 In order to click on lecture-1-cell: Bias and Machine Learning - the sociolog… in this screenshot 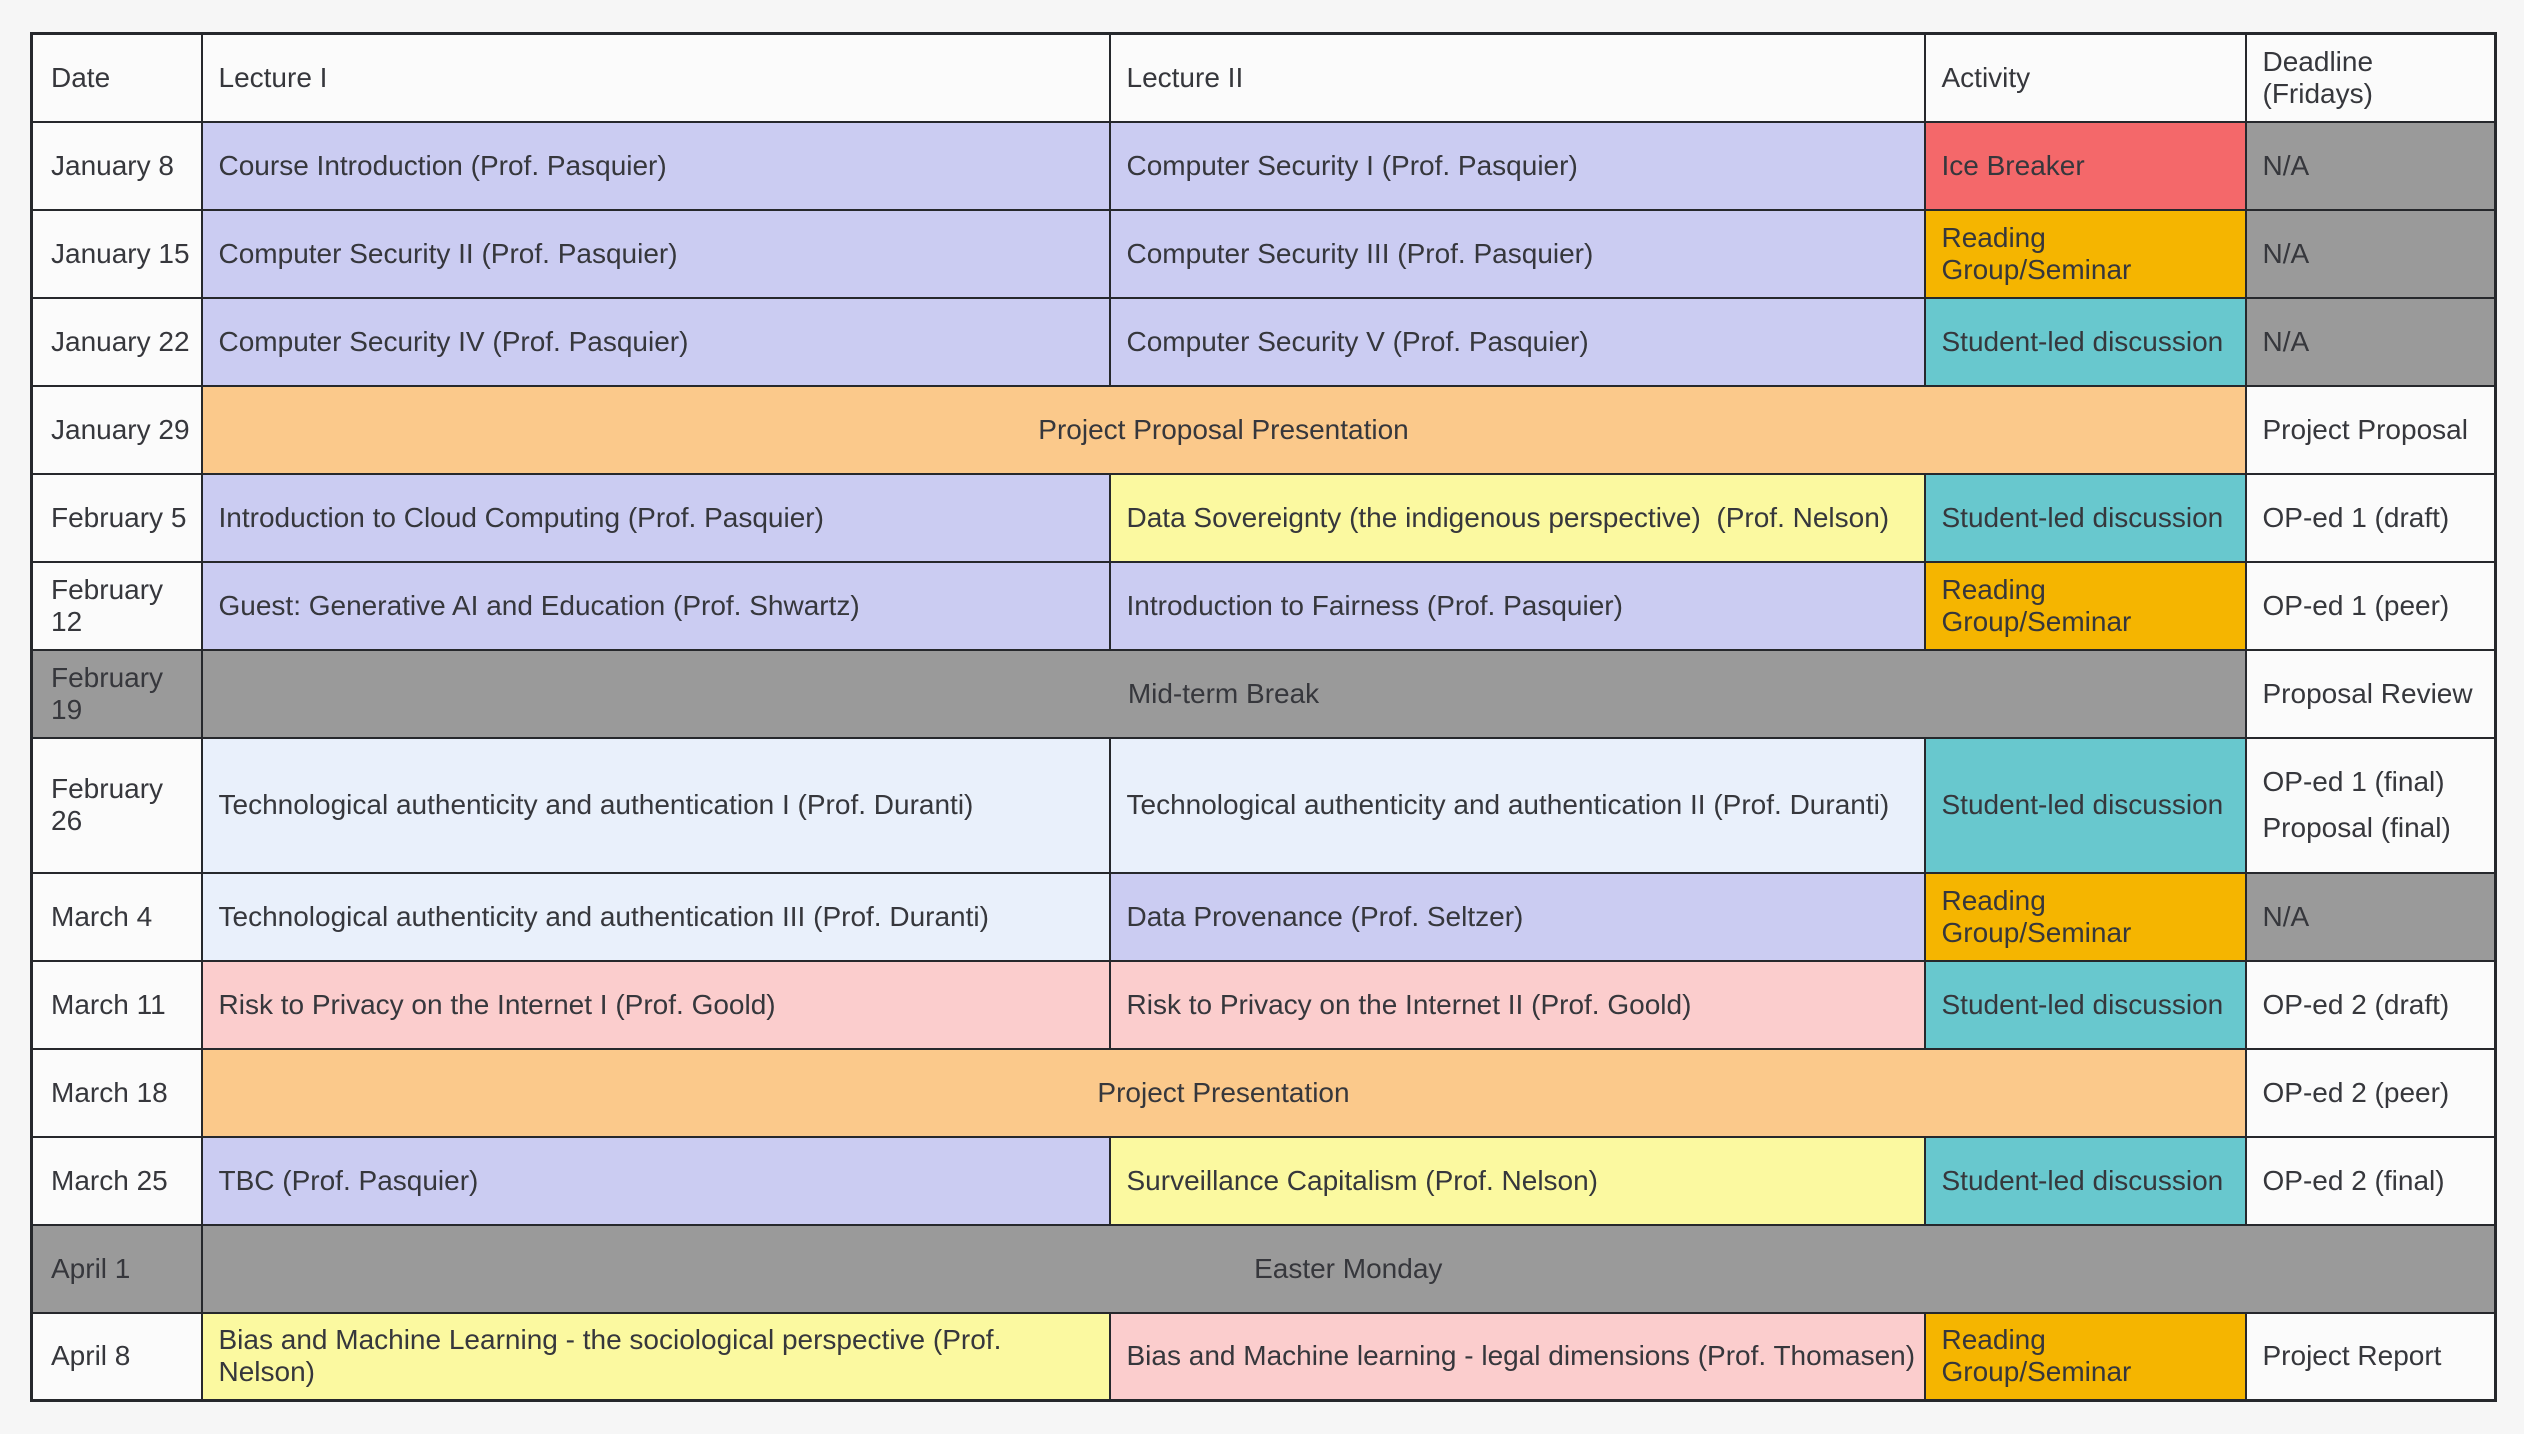, I will do `click(655, 1356)`.